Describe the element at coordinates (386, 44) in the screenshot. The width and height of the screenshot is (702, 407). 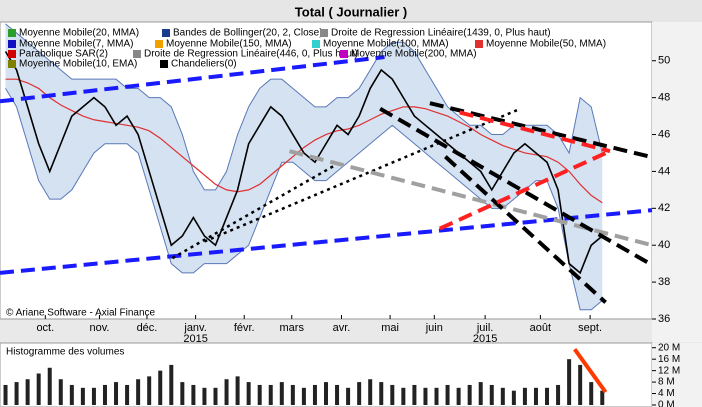
I see `legend-label: Moyenne Mobile(100, MMA)` at that location.